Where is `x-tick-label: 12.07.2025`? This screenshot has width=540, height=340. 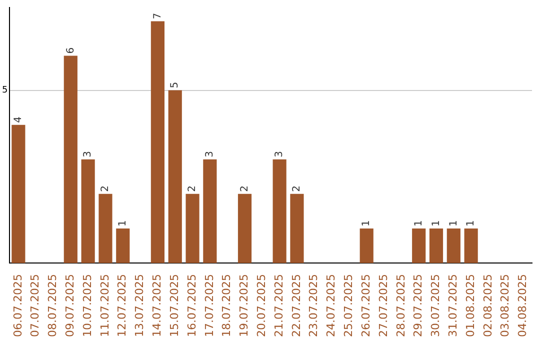
x-tick-label: 12.07.2025 is located at coordinates (122, 306).